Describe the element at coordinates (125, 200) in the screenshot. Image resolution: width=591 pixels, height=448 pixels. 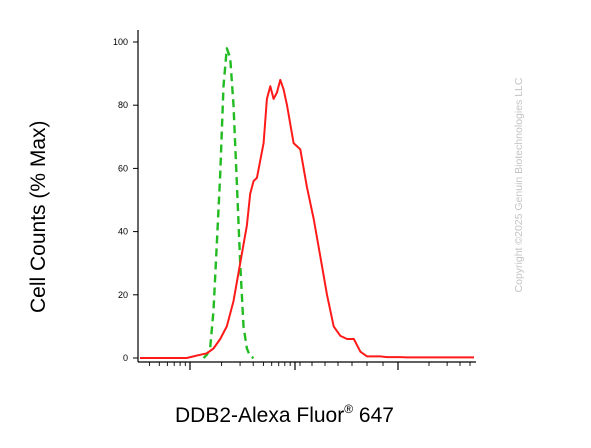
I see `y-axis-ticks: 0 20 40 60 80 100` at that location.